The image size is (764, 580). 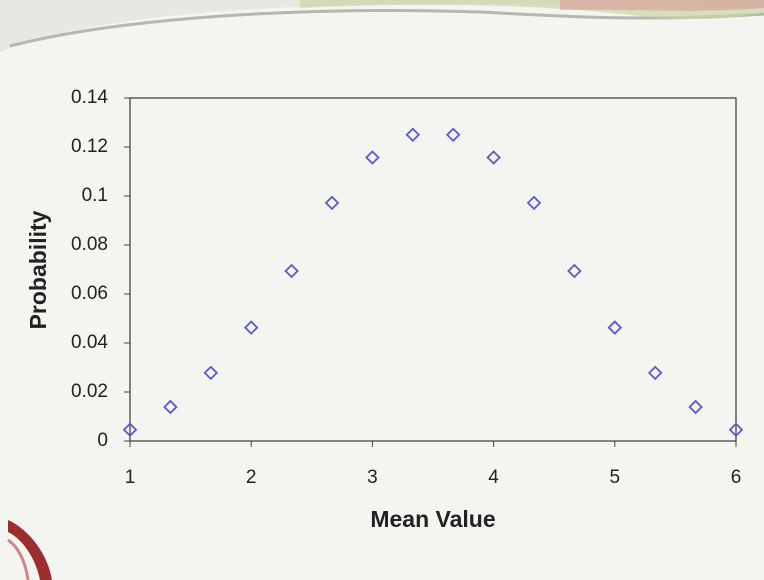 I want to click on y-tick-label: 0.12, so click(x=89, y=146).